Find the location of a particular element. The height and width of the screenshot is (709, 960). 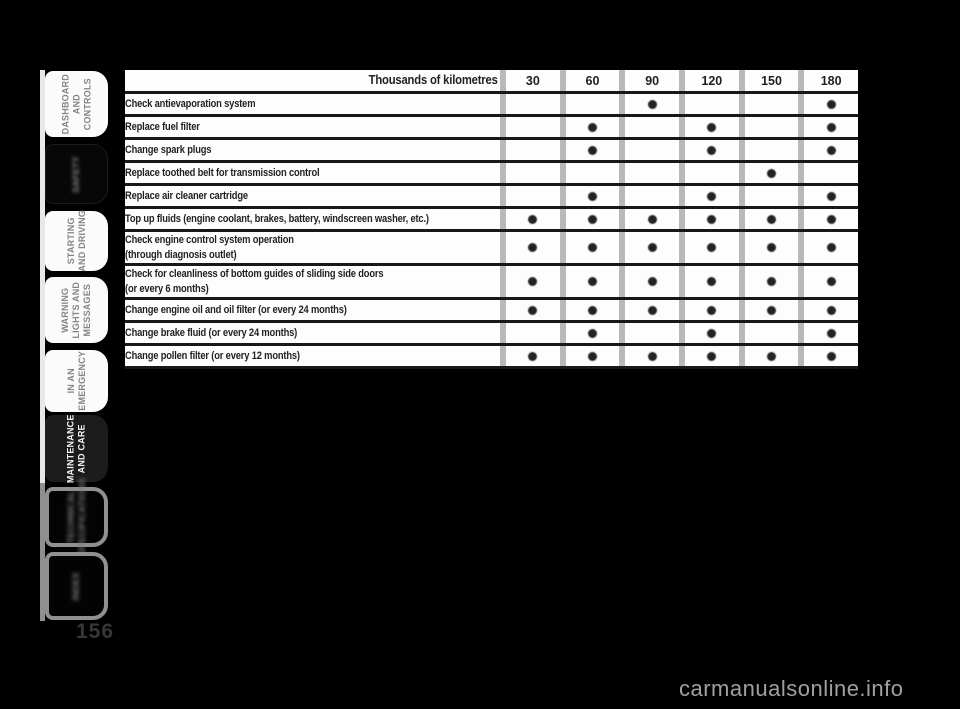

column-header-value: 30 is located at coordinates (532, 80).